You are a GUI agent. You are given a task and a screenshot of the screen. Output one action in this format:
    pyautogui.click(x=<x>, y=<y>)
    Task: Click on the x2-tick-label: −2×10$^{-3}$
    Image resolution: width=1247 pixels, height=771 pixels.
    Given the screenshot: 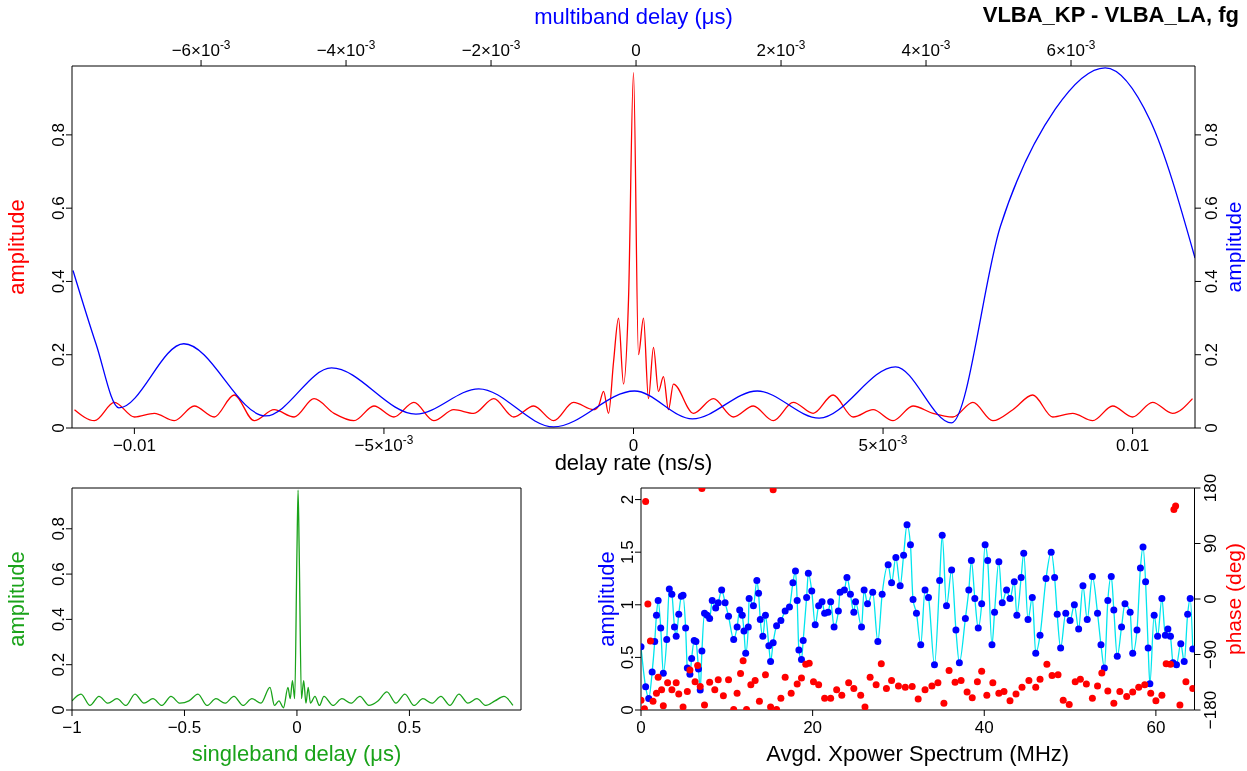 What is the action you would take?
    pyautogui.click(x=491, y=49)
    